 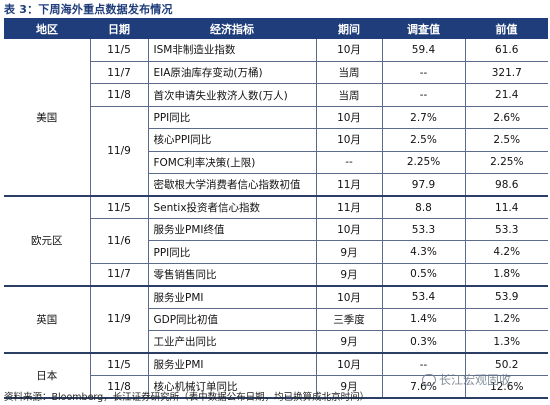 I want to click on indicator-cell: FOMC利率决策(上限), so click(x=232, y=163).